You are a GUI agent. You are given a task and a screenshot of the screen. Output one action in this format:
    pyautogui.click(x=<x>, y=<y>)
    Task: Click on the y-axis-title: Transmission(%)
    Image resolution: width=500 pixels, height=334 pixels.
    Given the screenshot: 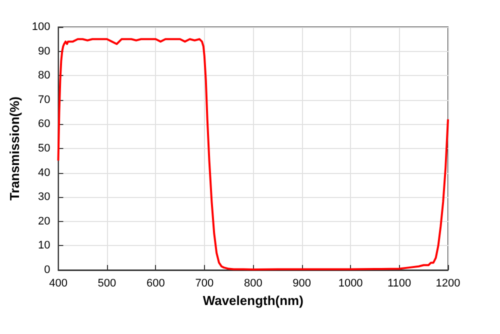 What is the action you would take?
    pyautogui.click(x=14, y=148)
    